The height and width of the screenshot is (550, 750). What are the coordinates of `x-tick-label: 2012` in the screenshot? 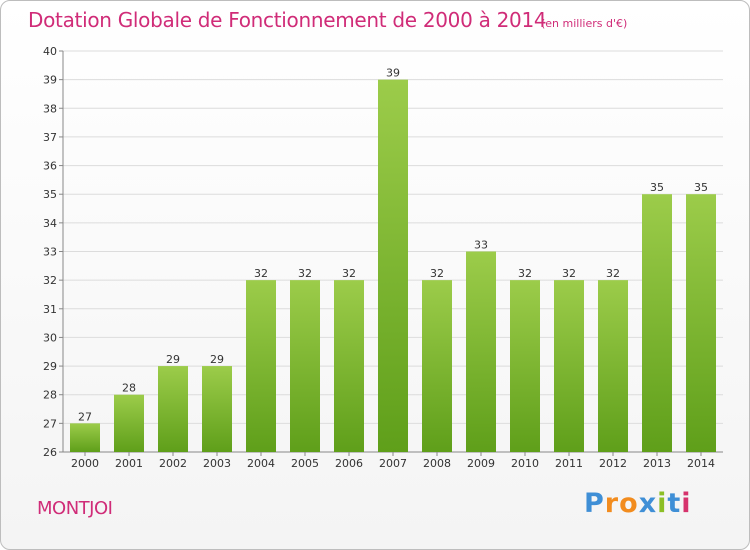 It's located at (613, 463).